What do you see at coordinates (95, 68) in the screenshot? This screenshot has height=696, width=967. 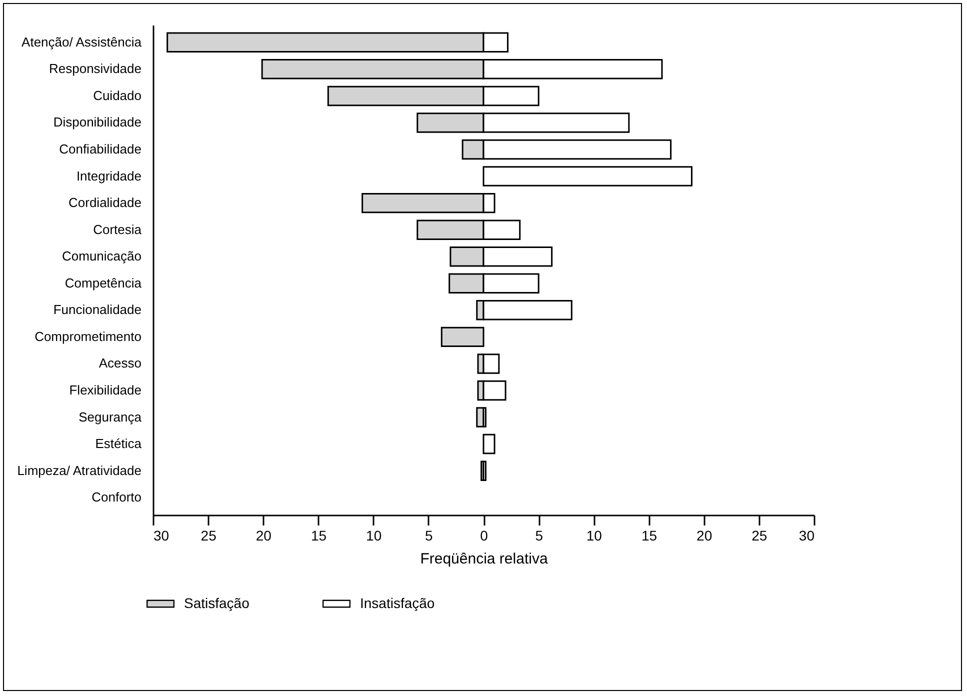 I see `y-tick-label: Responsividade` at bounding box center [95, 68].